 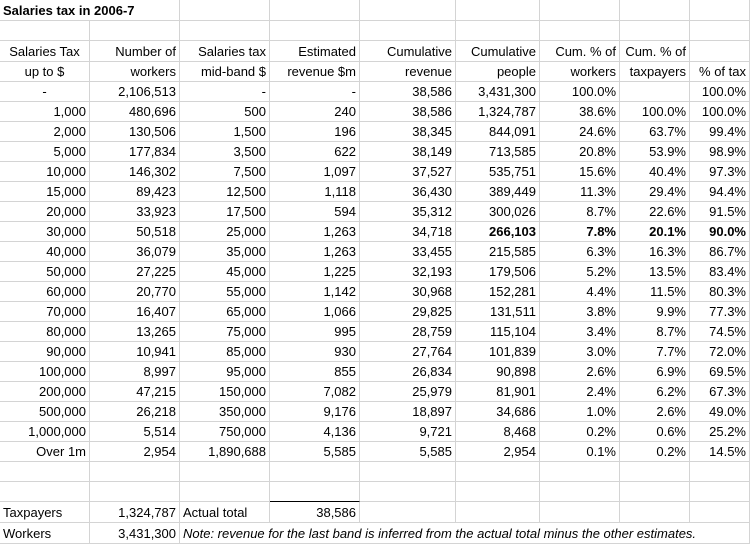 What do you see at coordinates (225, 232) in the screenshot?
I see `salaries-tax-mid-band-cell: 25,000` at bounding box center [225, 232].